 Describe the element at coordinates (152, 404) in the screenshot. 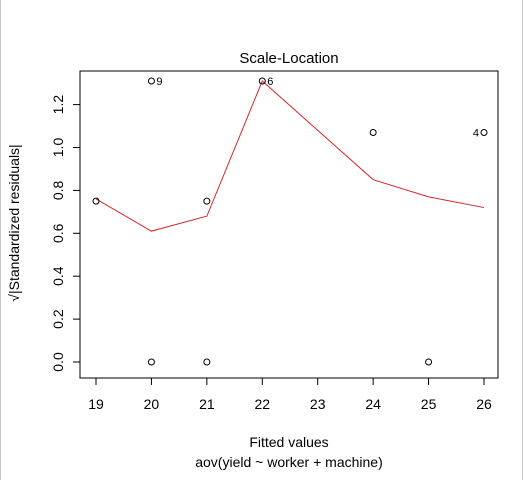

I see `x-tick-label: 20` at that location.